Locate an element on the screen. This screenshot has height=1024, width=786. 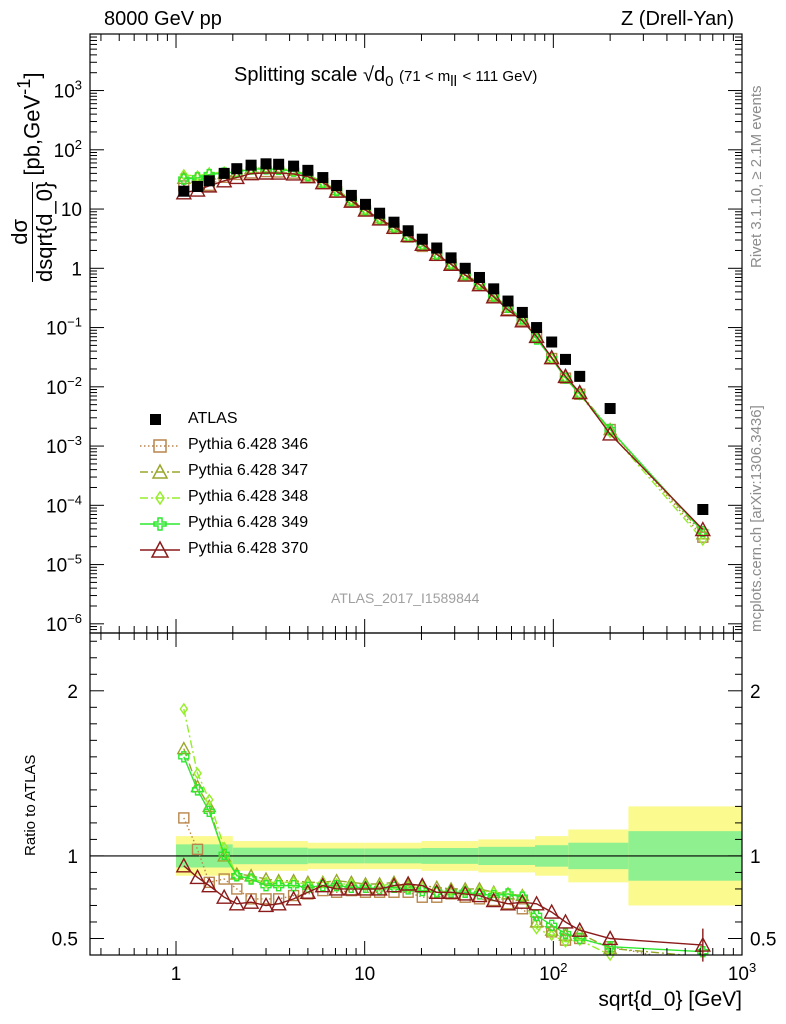
y-axis-fraction: dσ dsqrt{d_0} is located at coordinates (32, 231).